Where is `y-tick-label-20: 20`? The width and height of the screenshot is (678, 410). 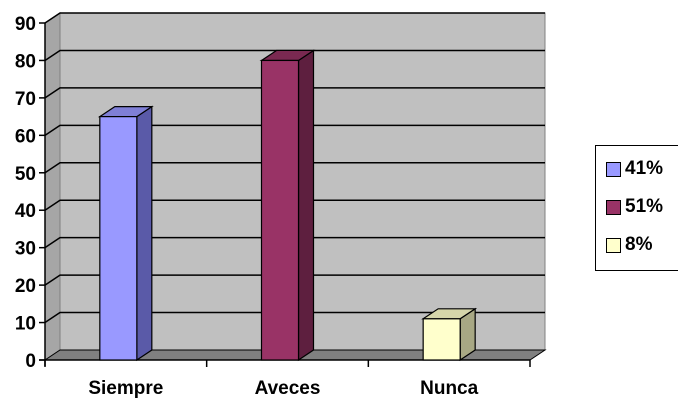 y-tick-label-20: 20 is located at coordinates (25, 286).